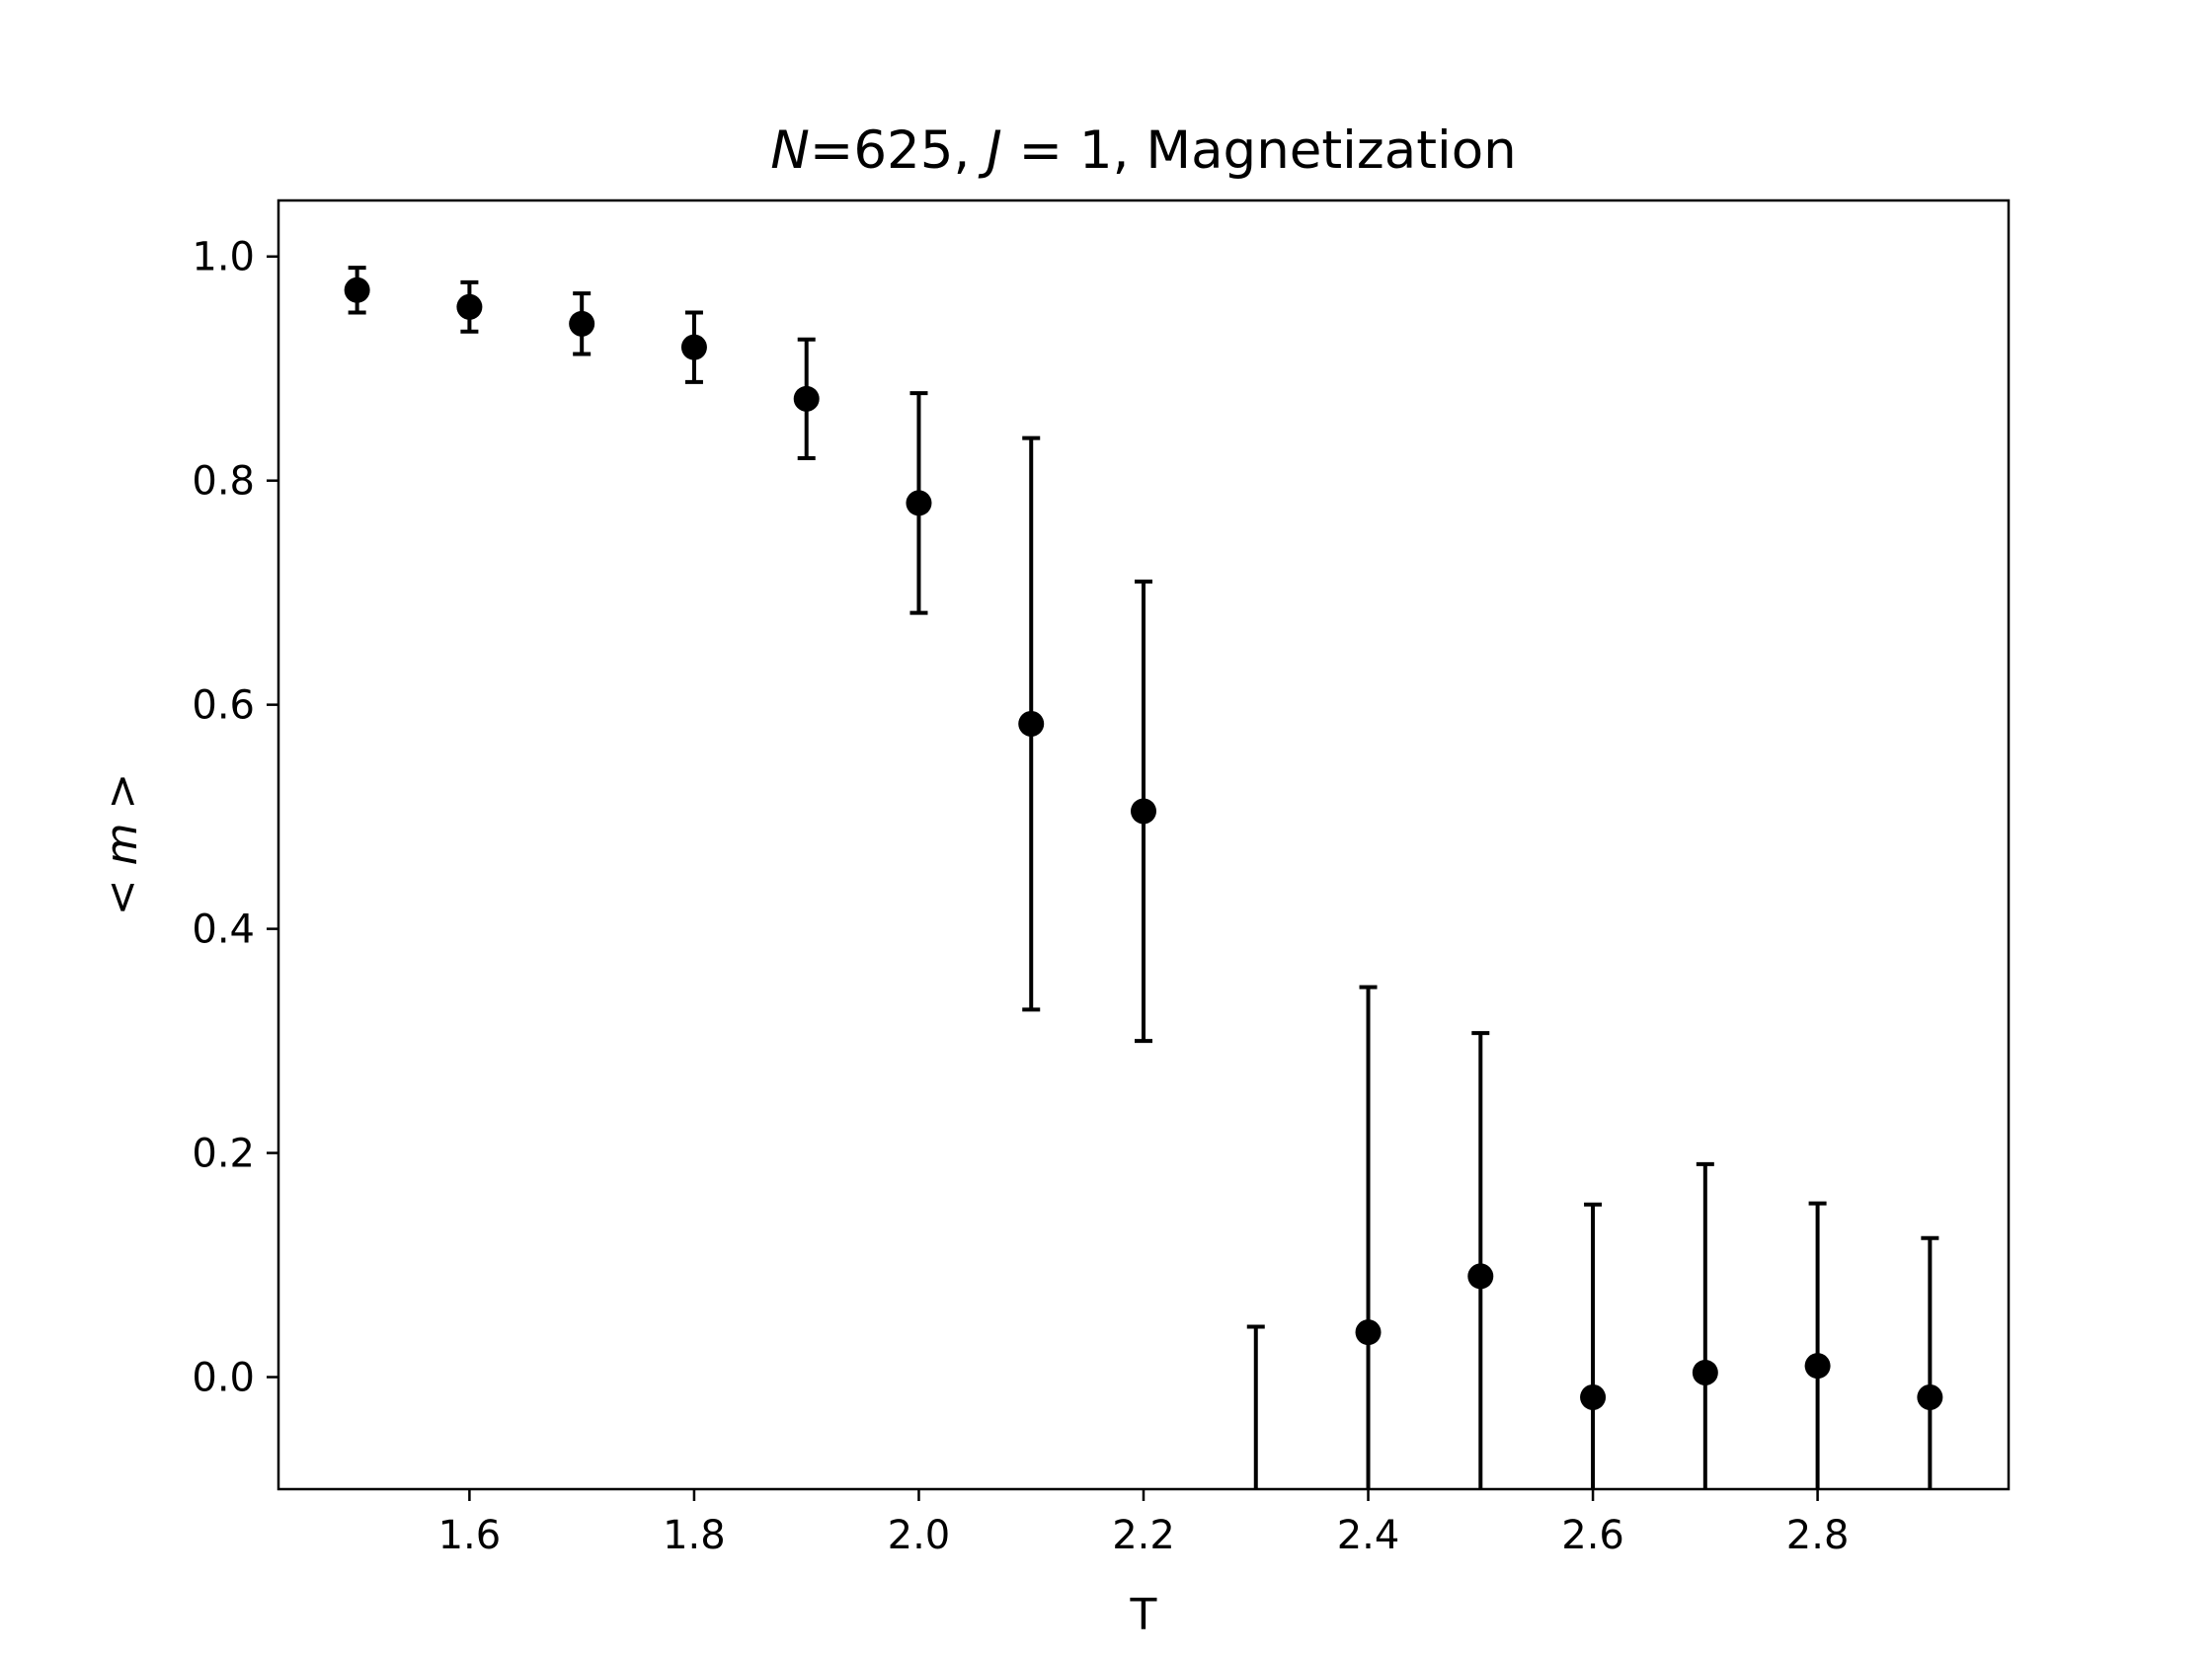  What do you see at coordinates (695, 1536) in the screenshot?
I see `x-tick-label: 1.8` at bounding box center [695, 1536].